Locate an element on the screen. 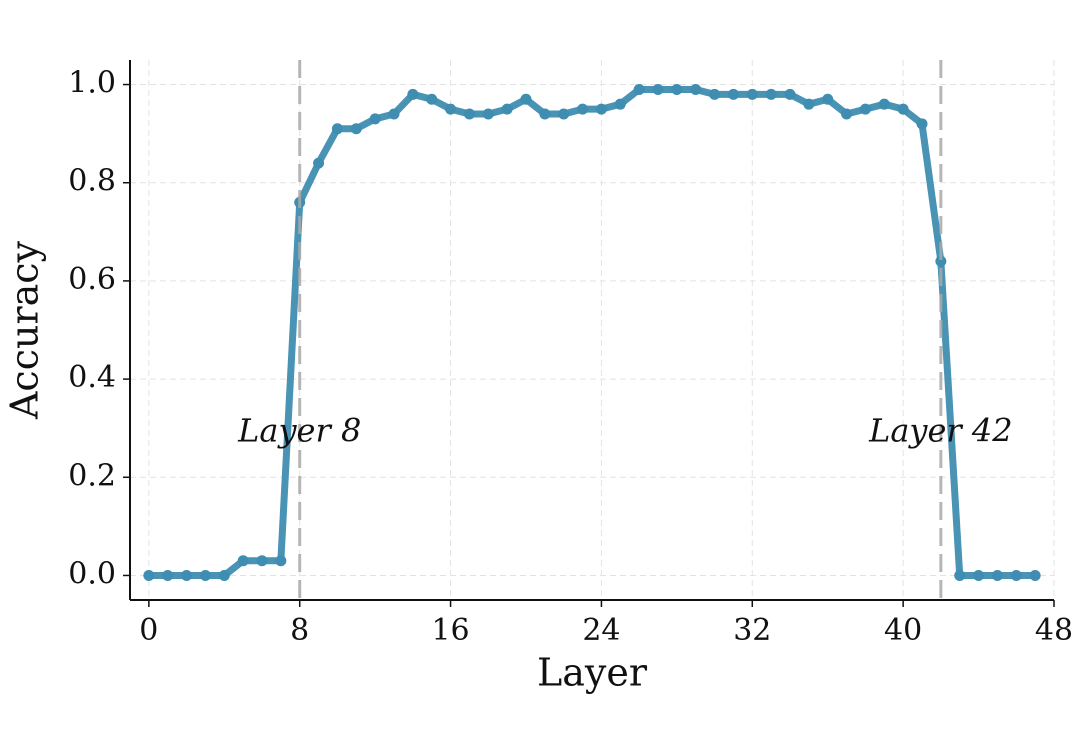  y-tick-label: 1.0 is located at coordinates (92, 83).